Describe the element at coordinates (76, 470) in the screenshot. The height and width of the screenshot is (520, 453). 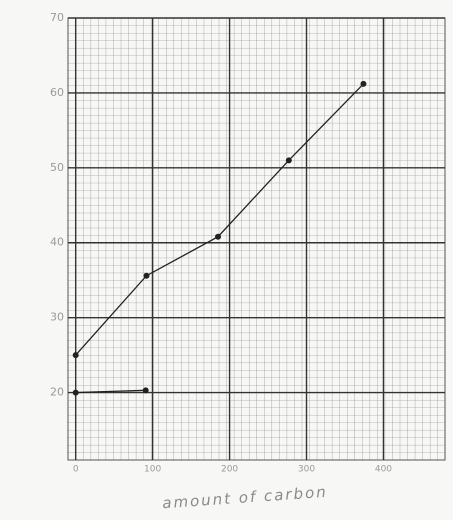
I see `x-tick-label: 0` at that location.